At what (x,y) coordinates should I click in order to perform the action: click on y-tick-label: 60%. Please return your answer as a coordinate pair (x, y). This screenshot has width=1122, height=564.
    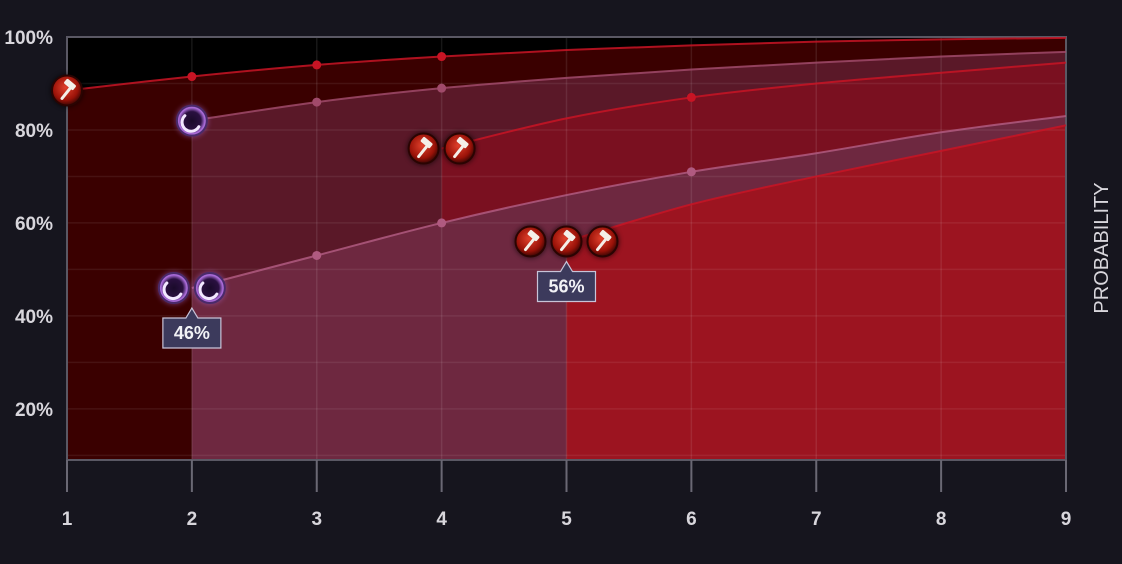
    Looking at the image, I should click on (34, 224).